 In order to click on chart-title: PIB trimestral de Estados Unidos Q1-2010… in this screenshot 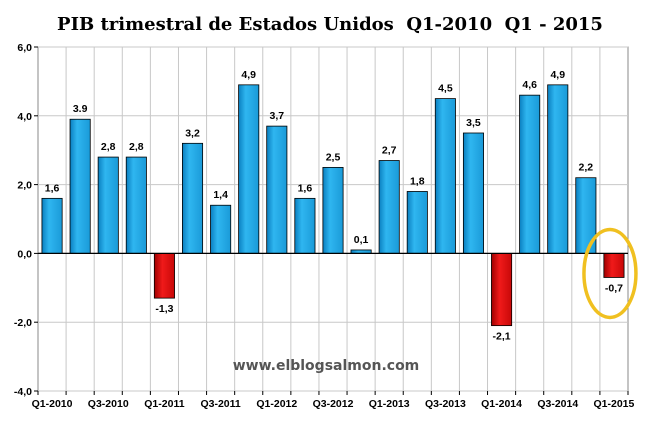, I will do `click(330, 24)`.